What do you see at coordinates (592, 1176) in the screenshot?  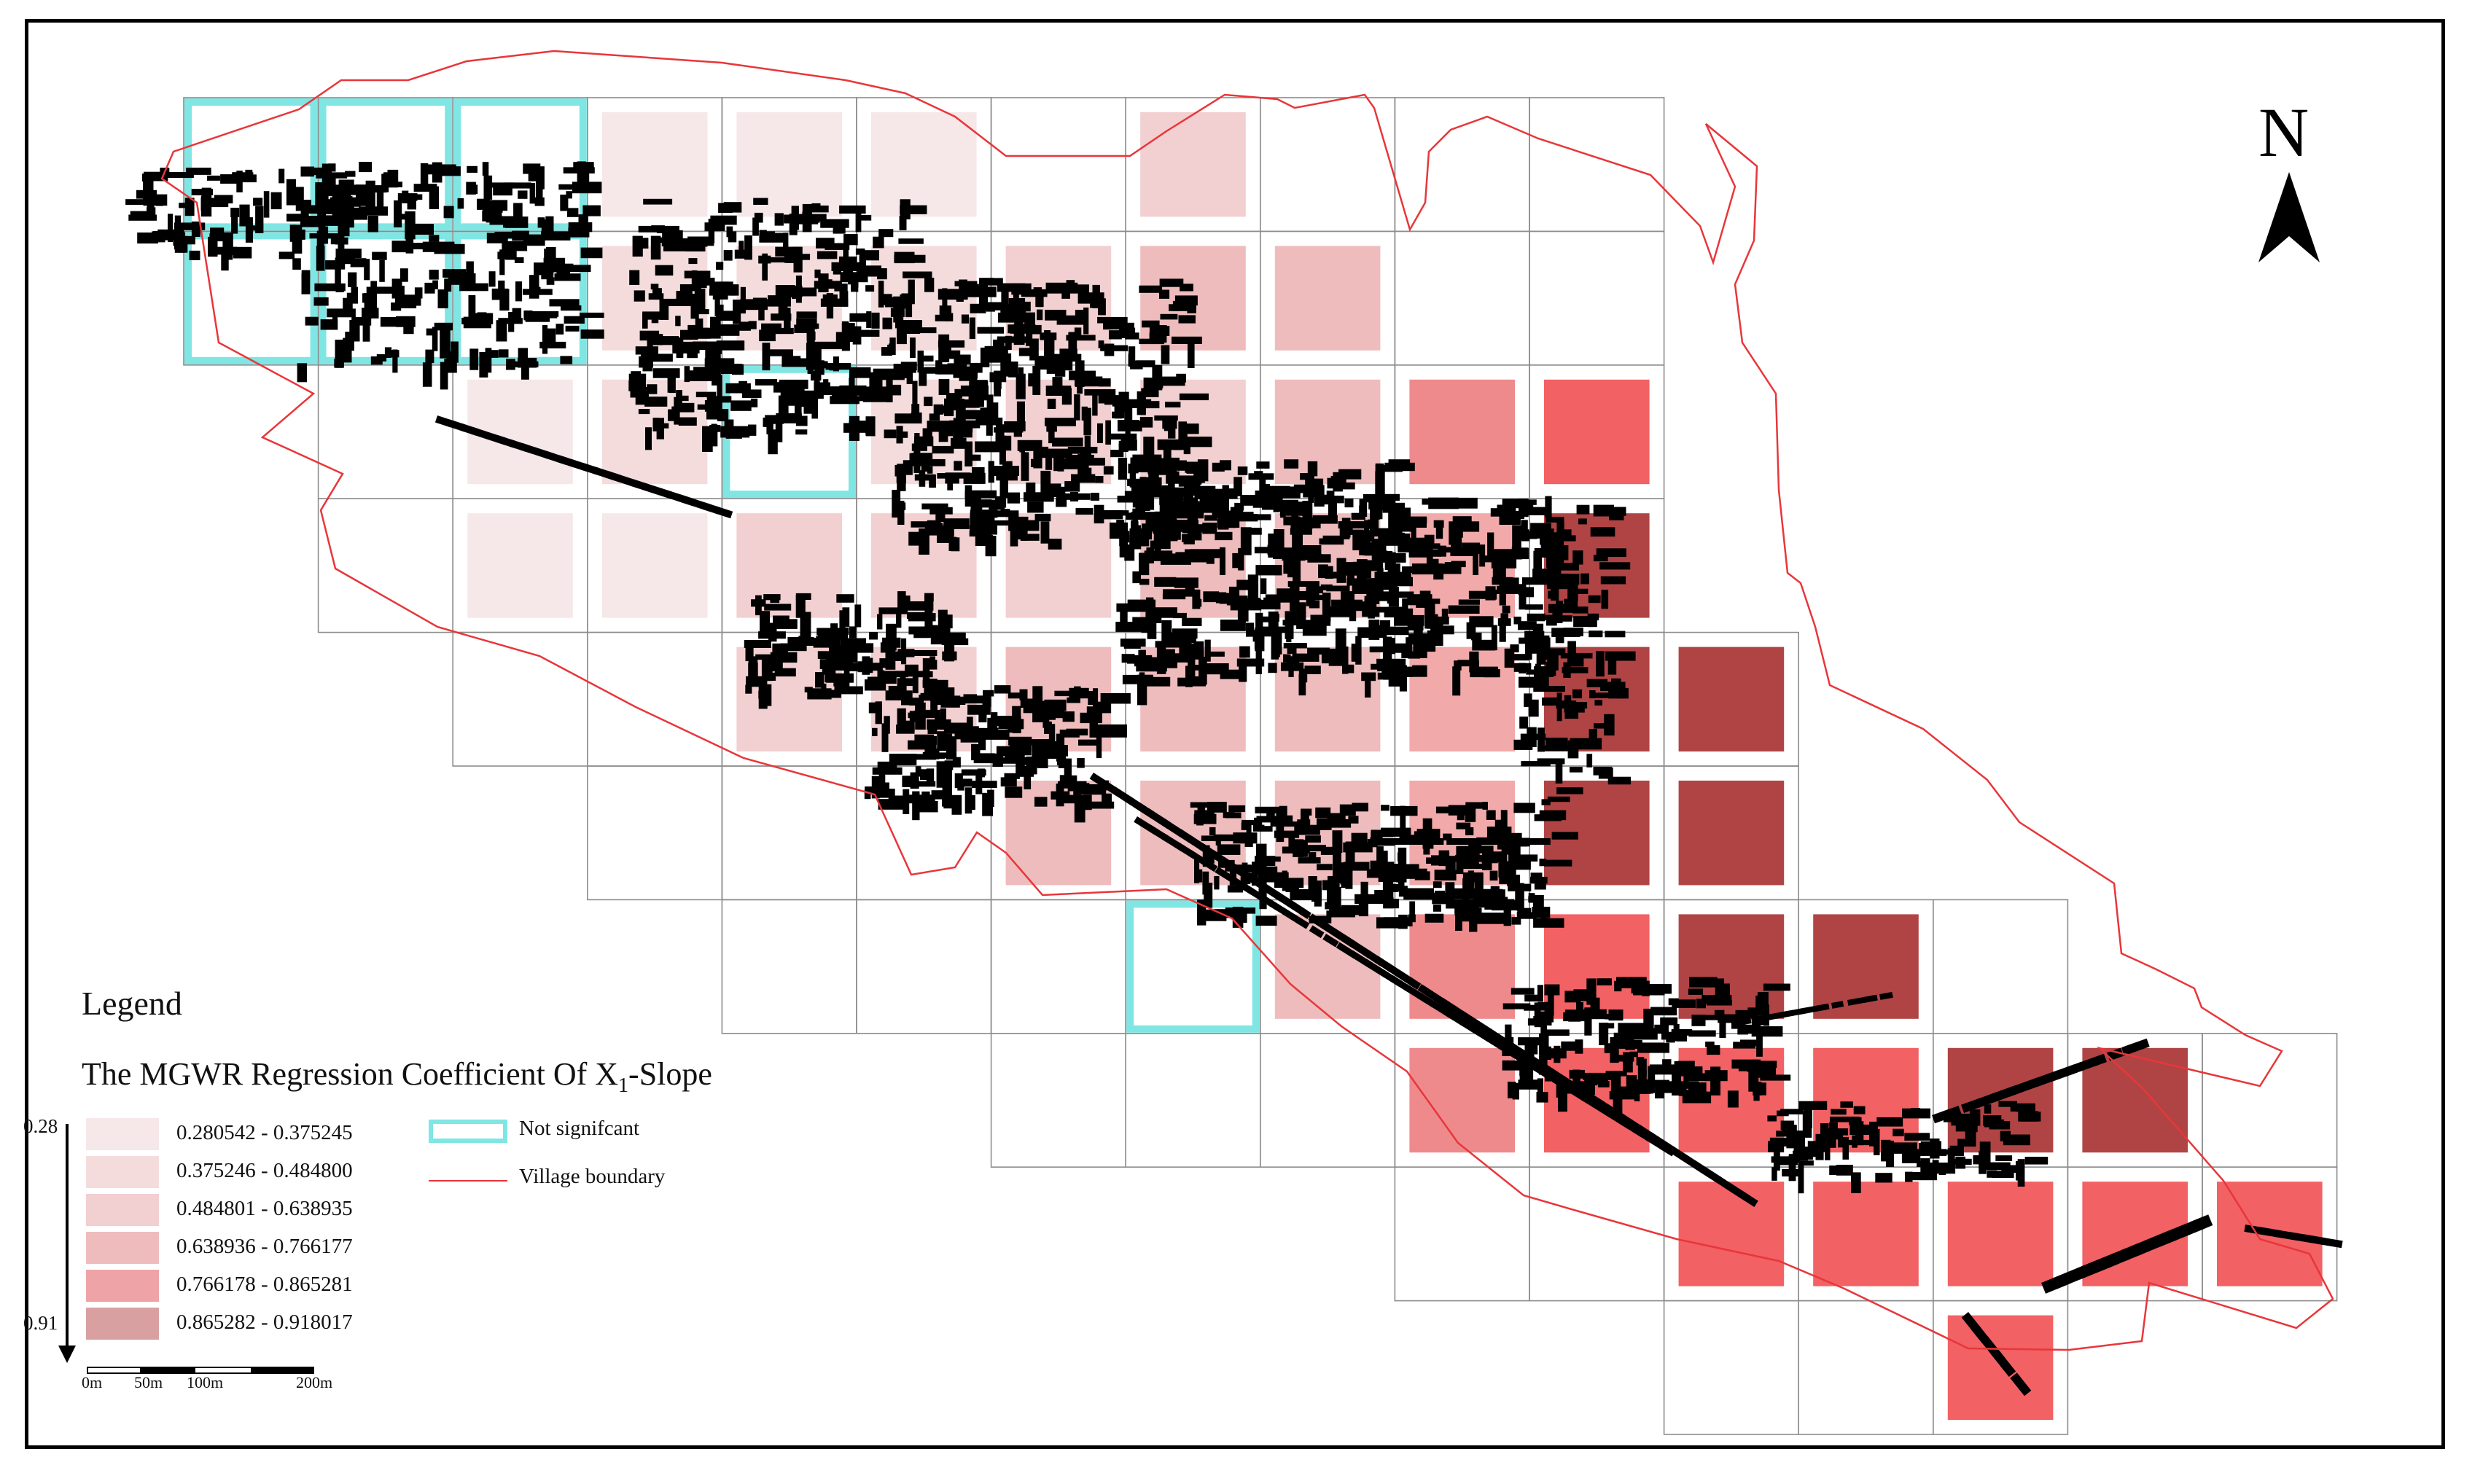 I see `village-boundary-label: Village boundary` at bounding box center [592, 1176].